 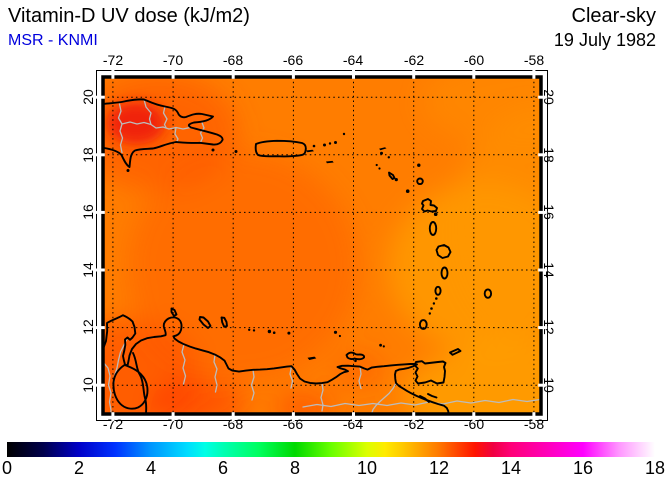 I want to click on coast-bonaire, so click(x=224, y=322).